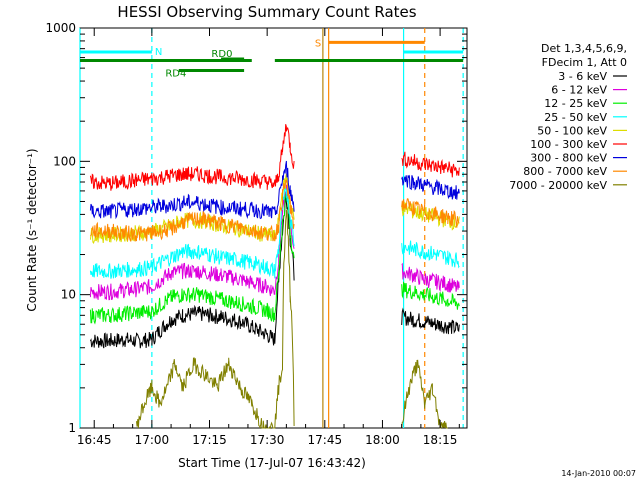 This screenshot has width=640, height=480. What do you see at coordinates (440, 440) in the screenshot?
I see `x-tick-label-6: 18:15` at bounding box center [440, 440].